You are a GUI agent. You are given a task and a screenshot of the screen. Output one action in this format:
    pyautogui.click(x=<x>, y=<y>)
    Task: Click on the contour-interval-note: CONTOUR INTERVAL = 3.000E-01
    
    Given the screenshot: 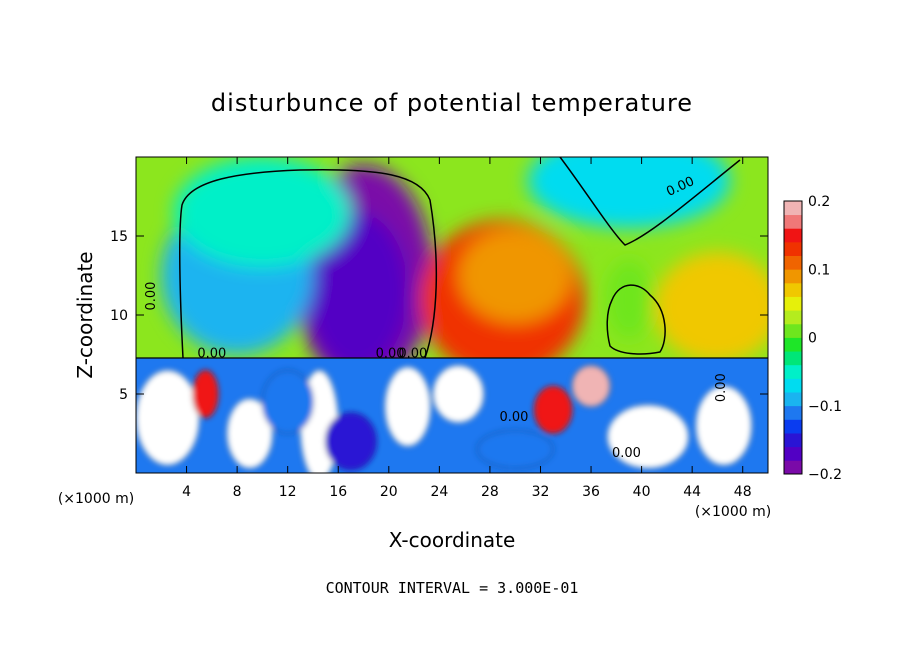 What is the action you would take?
    pyautogui.click(x=452, y=588)
    